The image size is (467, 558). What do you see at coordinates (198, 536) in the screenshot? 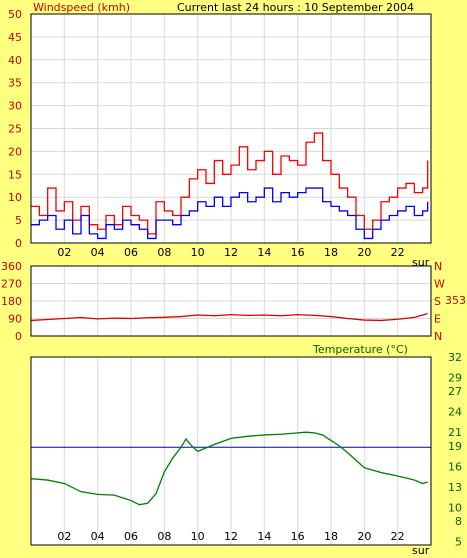
I see `temperature-x-tick-label: 10` at bounding box center [198, 536].